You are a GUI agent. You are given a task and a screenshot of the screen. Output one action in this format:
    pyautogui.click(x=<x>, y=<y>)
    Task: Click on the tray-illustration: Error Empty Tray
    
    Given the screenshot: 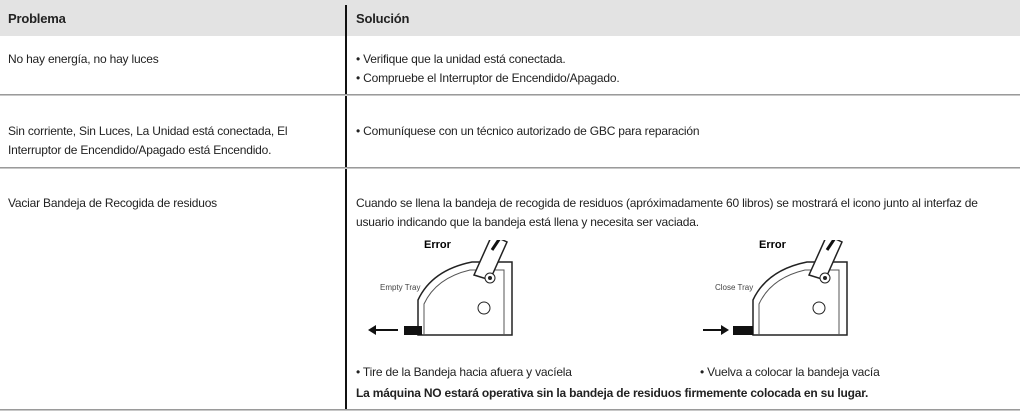 What is the action you would take?
    pyautogui.click(x=440, y=288)
    